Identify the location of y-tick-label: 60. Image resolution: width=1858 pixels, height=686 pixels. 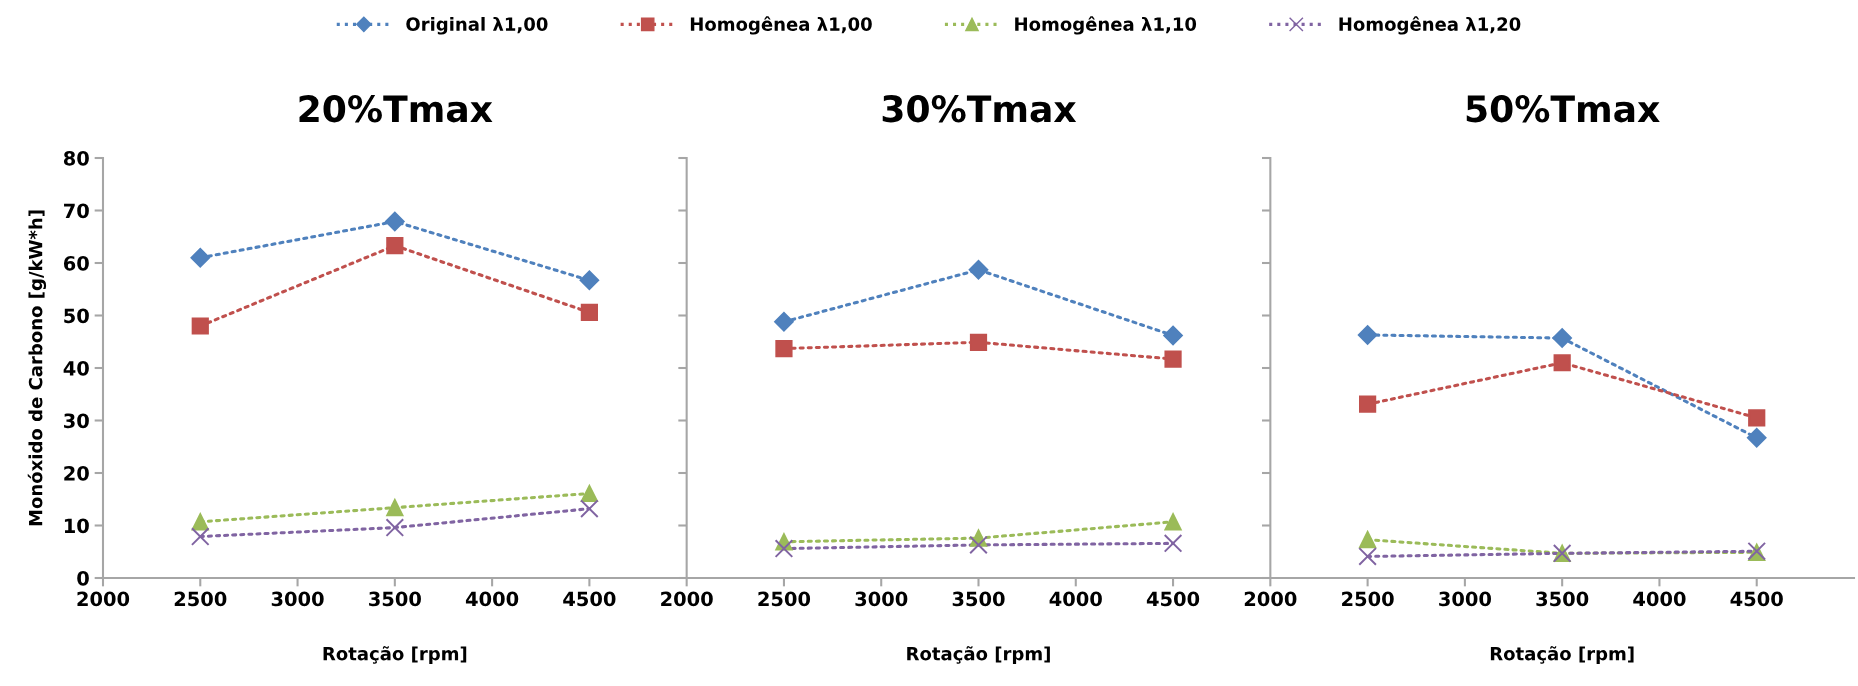
(76, 263).